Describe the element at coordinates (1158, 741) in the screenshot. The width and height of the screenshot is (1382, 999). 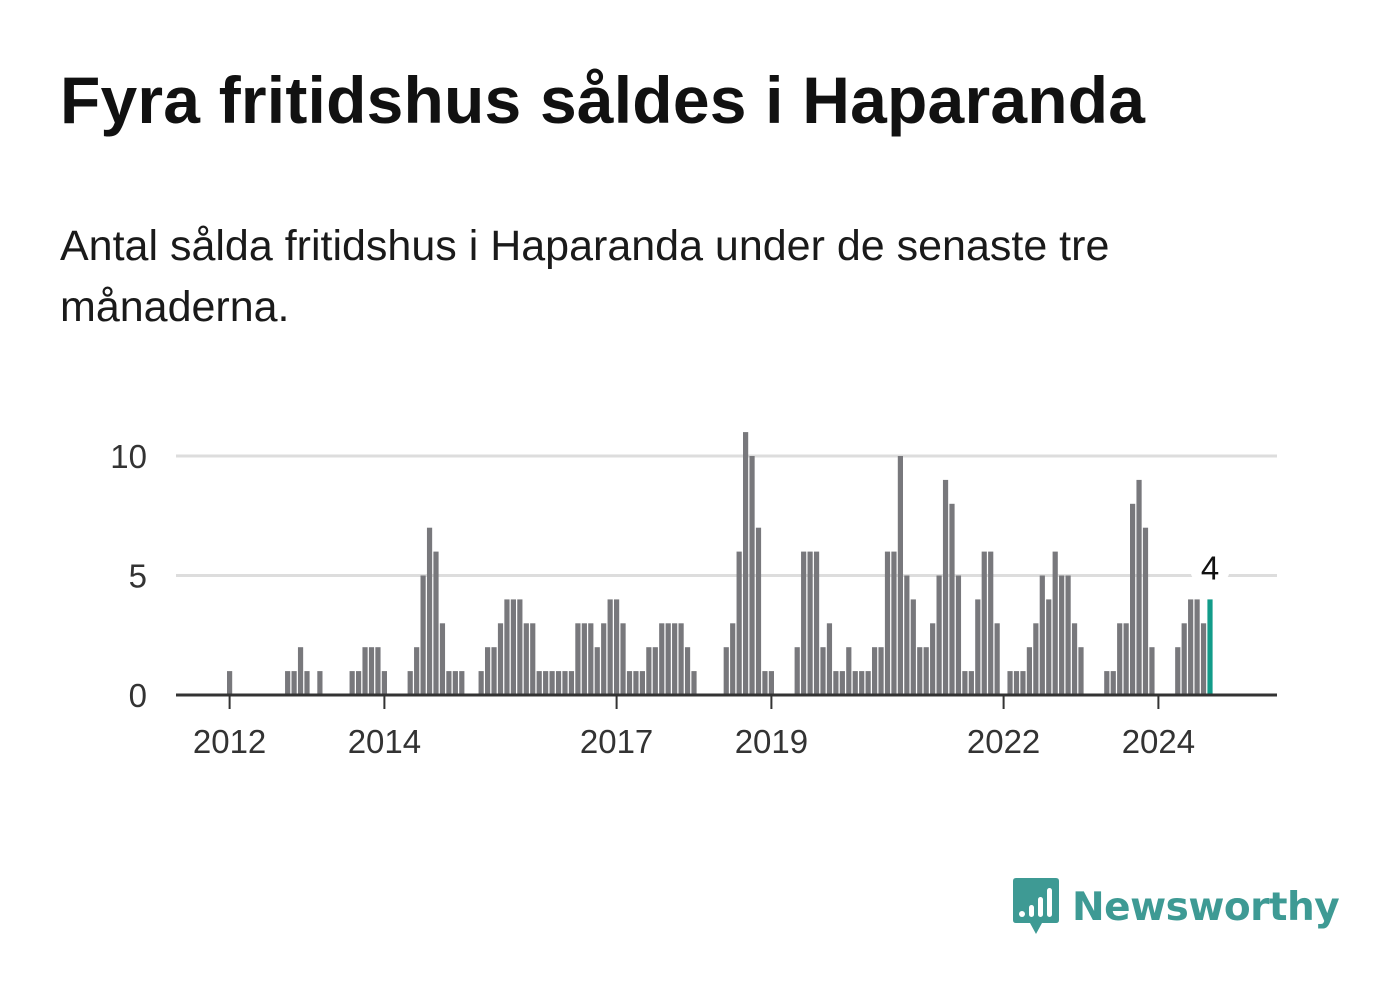
I see `x-tick-label-2024: 2024` at that location.